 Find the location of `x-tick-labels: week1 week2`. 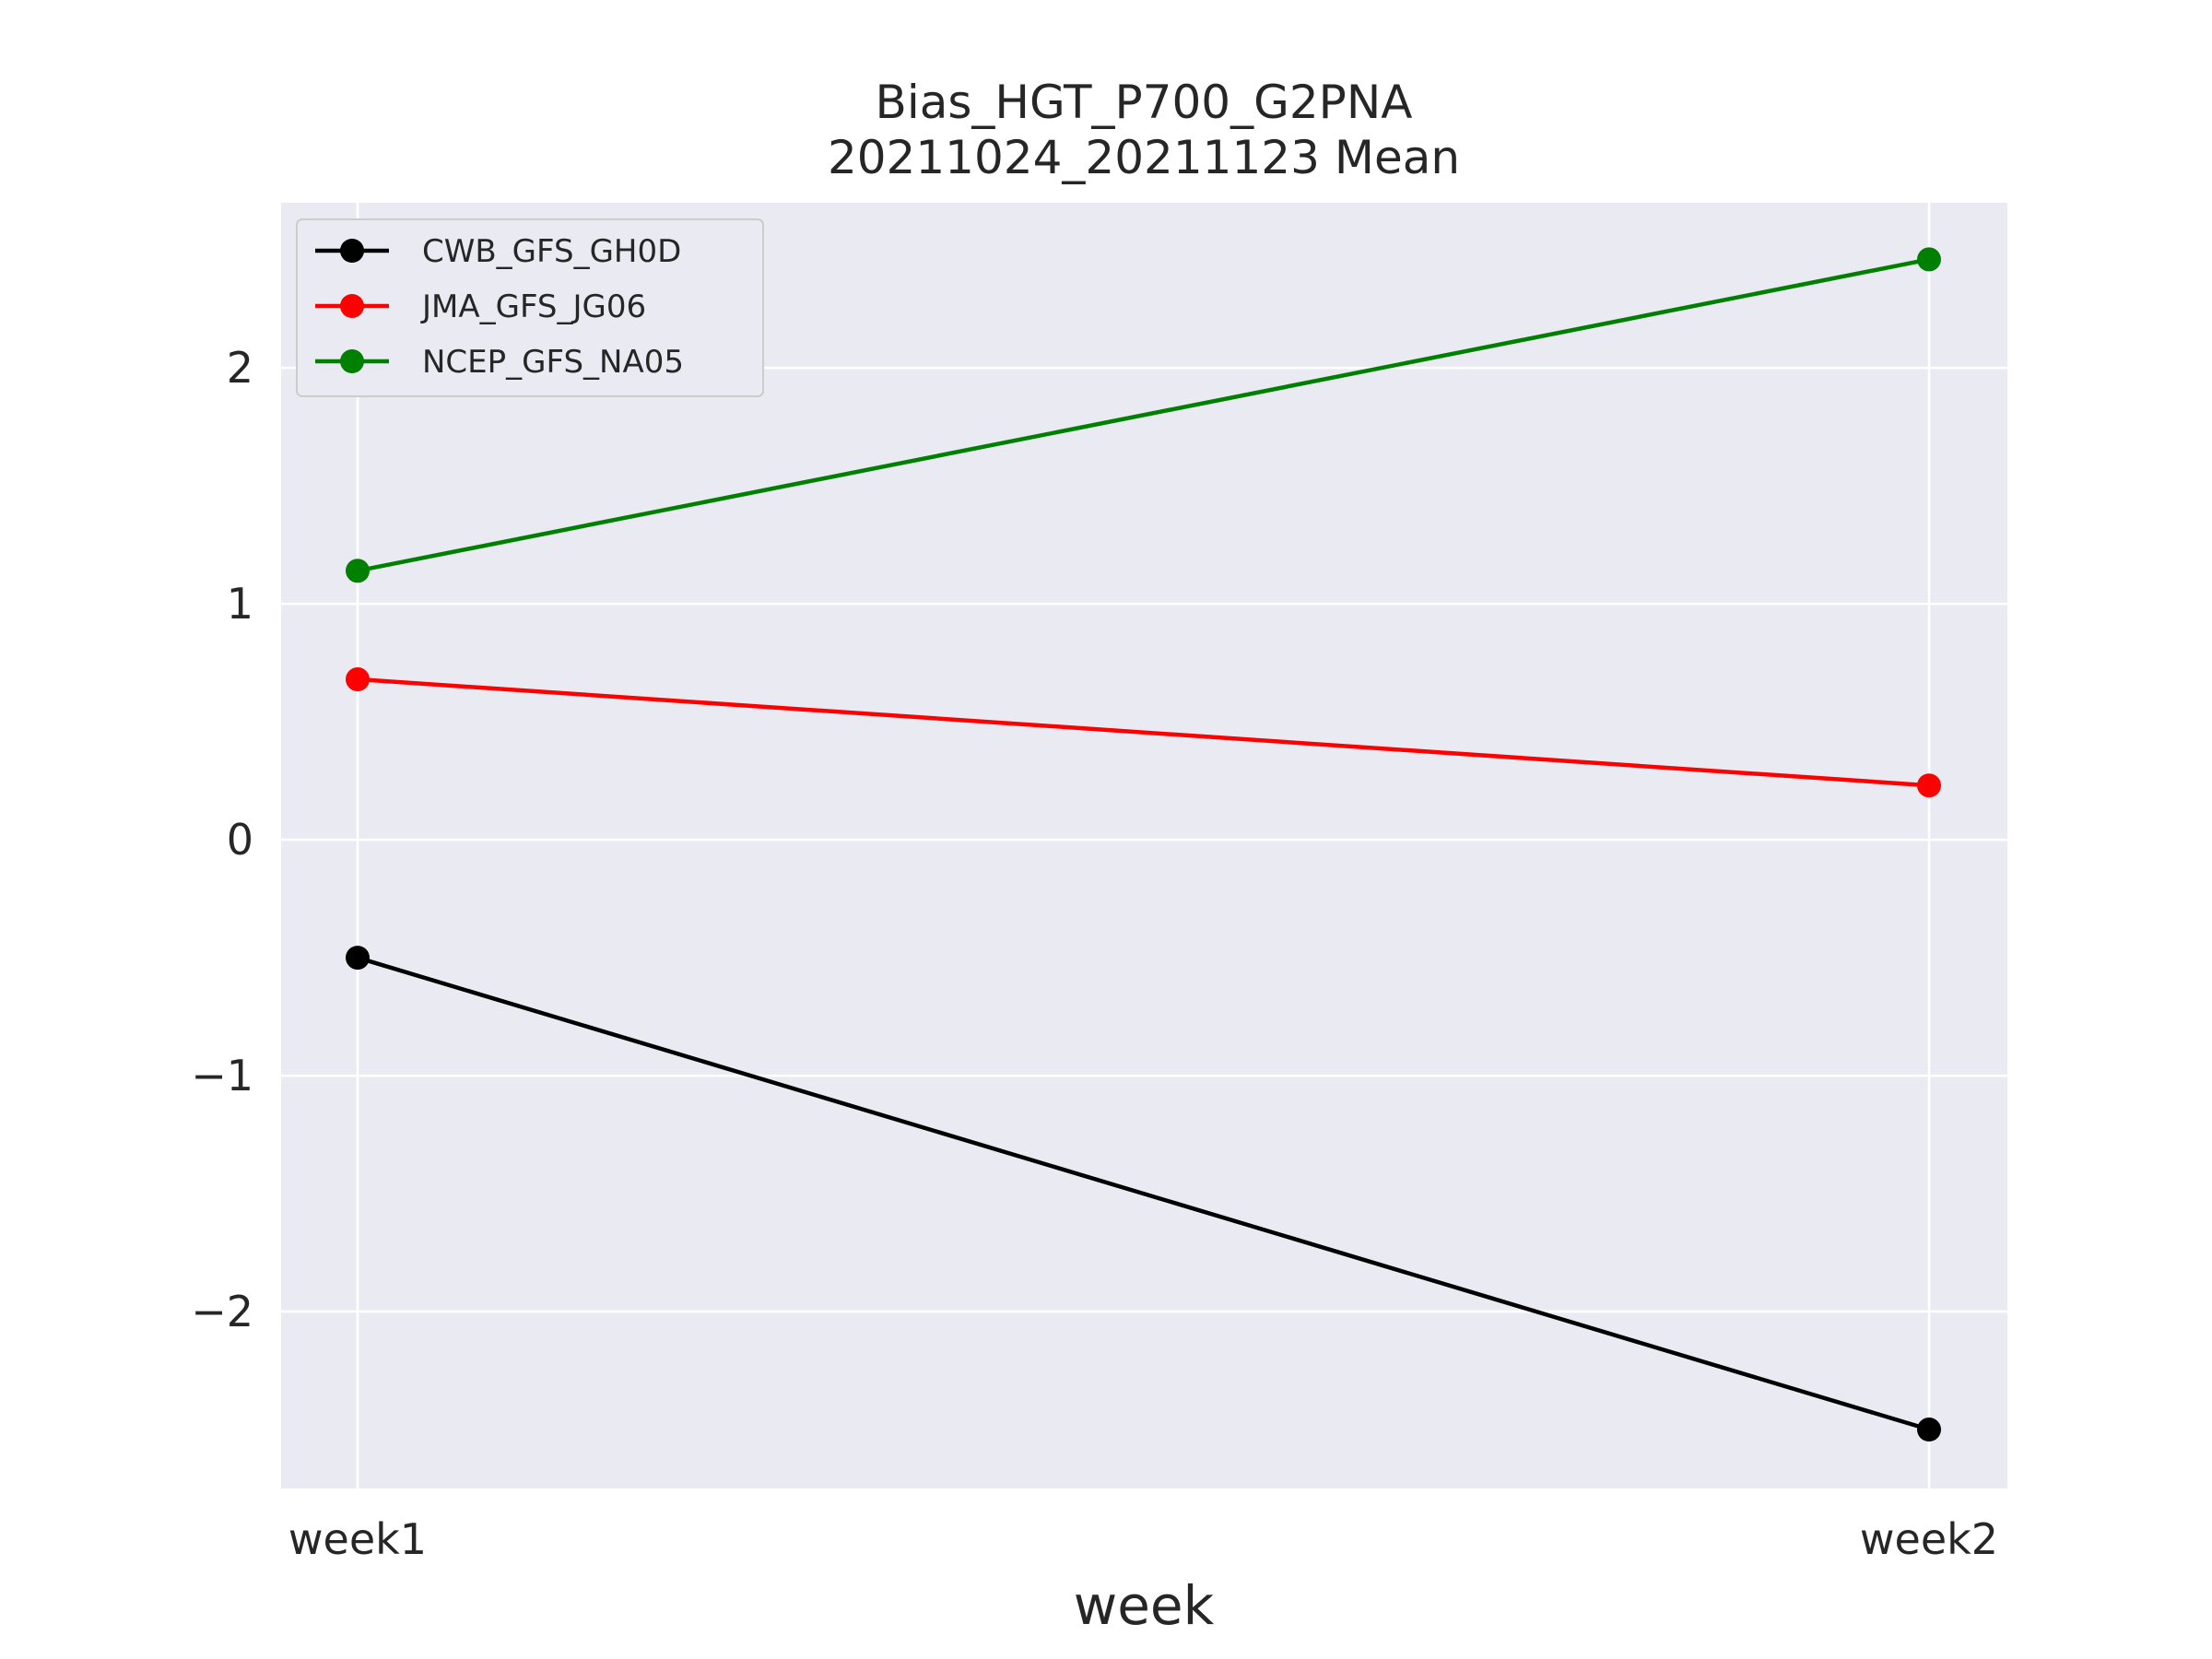

x-tick-labels: week1 week2 is located at coordinates (1143, 1539).